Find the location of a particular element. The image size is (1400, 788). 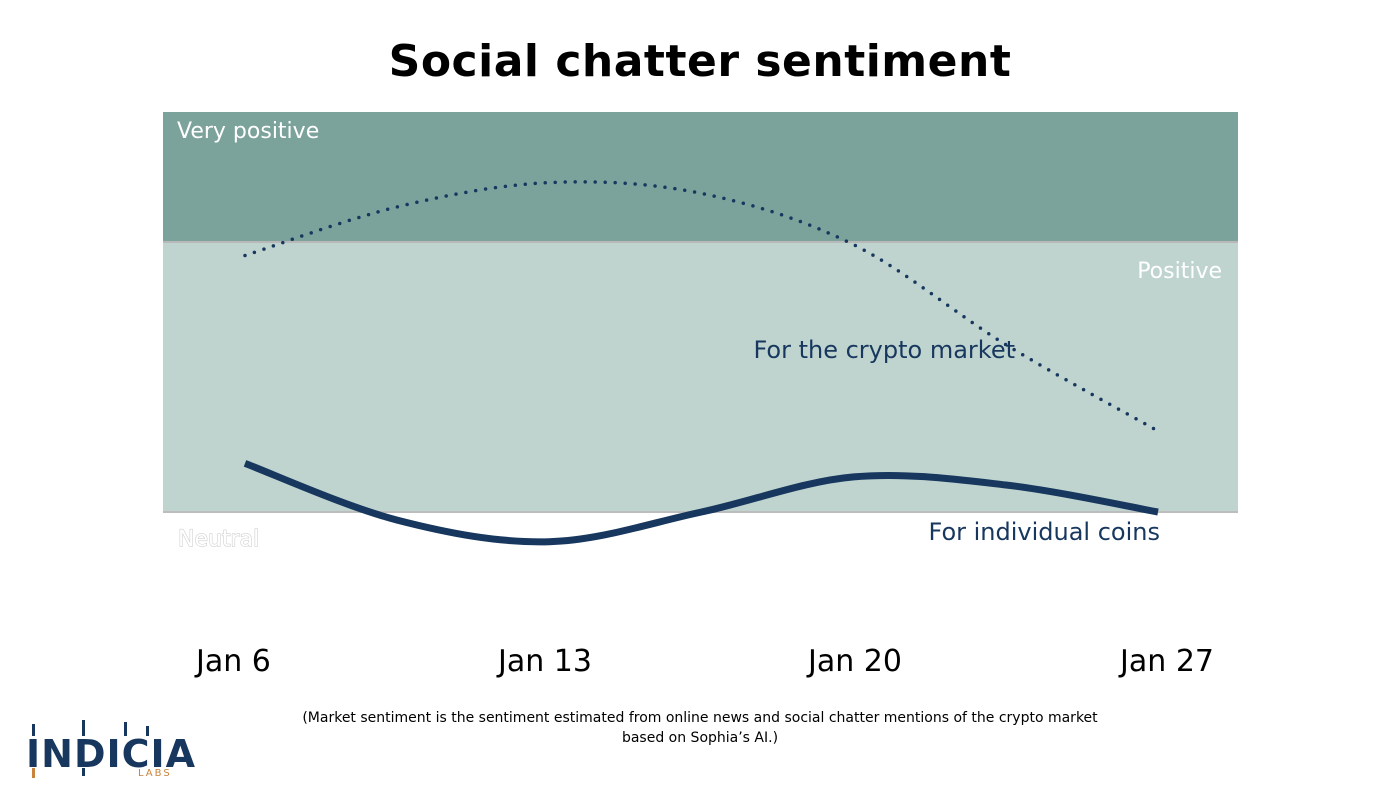

series-label-individual-coins: For individual coins is located at coordinates (1045, 532).